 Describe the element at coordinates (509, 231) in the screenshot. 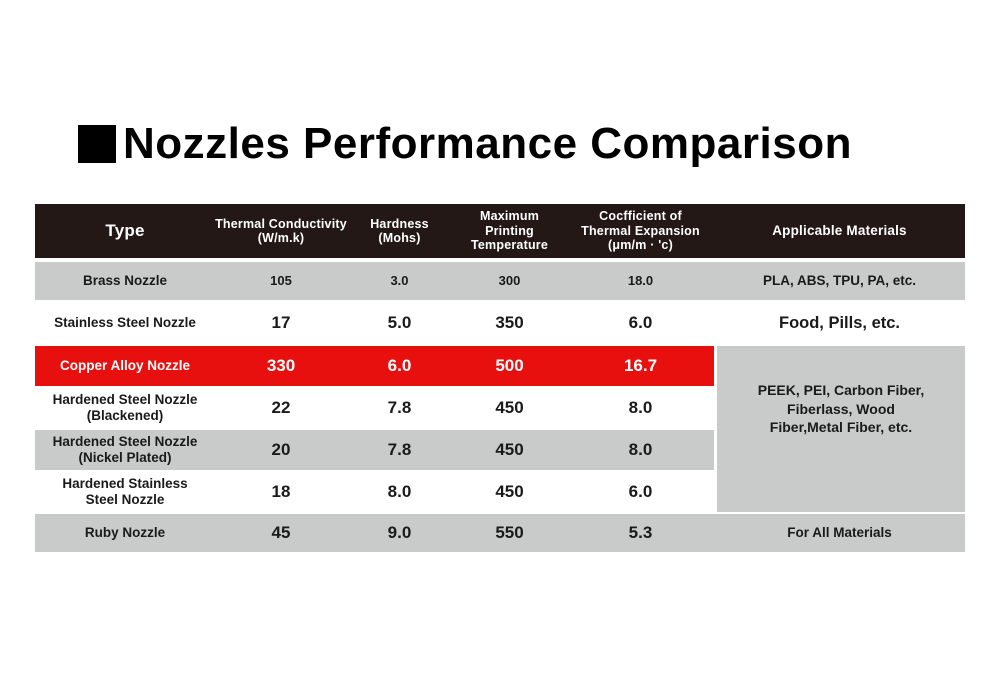

I see `header-cell-max-printing-temperature: Maximum Printing Temperature` at that location.